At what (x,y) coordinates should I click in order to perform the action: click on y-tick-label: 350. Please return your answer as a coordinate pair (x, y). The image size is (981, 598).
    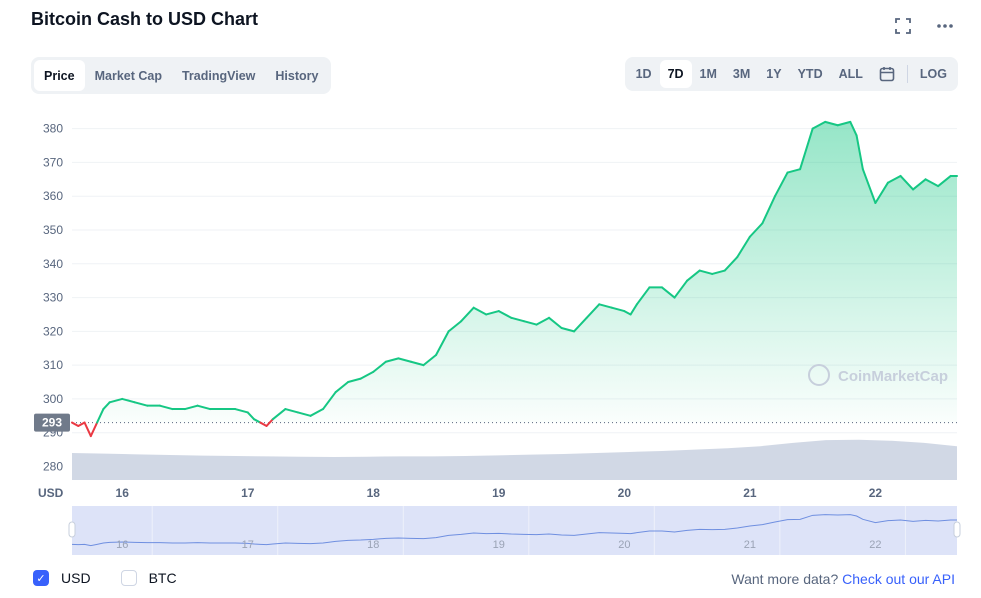
    Looking at the image, I should click on (53, 230).